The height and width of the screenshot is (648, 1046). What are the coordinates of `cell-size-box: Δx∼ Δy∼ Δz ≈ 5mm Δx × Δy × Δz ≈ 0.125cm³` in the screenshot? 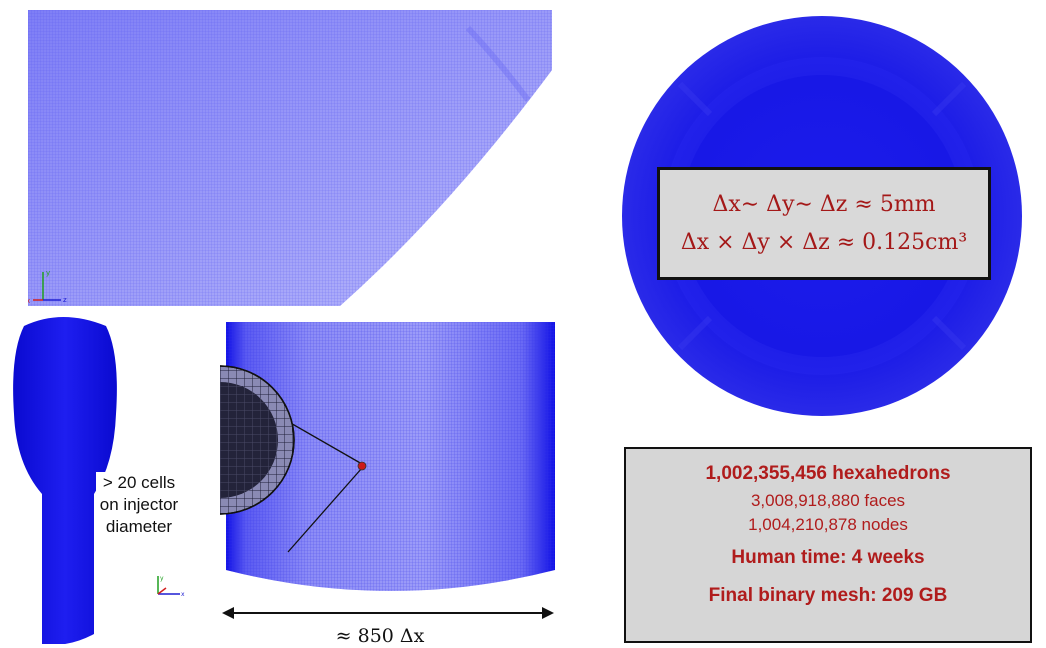 It's located at (824, 223).